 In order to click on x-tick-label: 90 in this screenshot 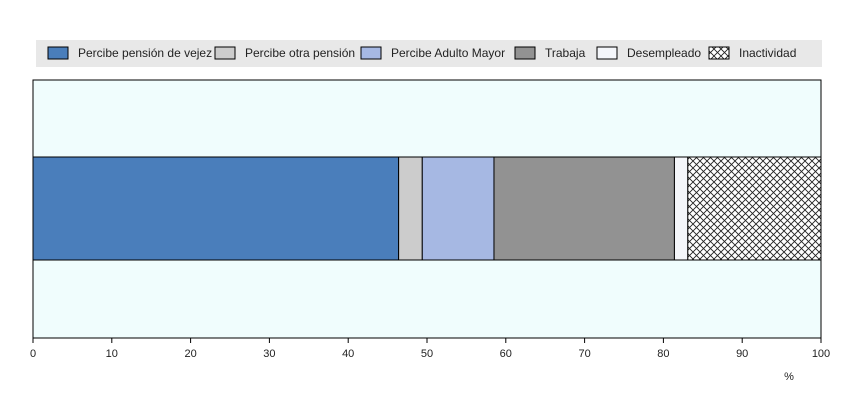, I will do `click(742, 354)`.